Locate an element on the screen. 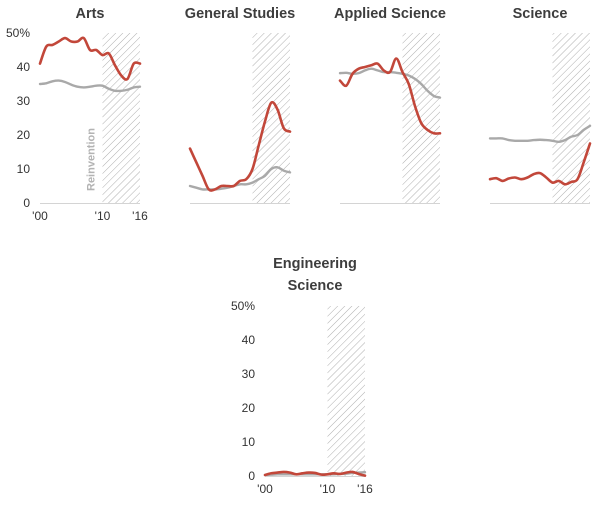 Image resolution: width=600 pixels, height=523 pixels. reinvention-label: Reinvention is located at coordinates (92, 159).